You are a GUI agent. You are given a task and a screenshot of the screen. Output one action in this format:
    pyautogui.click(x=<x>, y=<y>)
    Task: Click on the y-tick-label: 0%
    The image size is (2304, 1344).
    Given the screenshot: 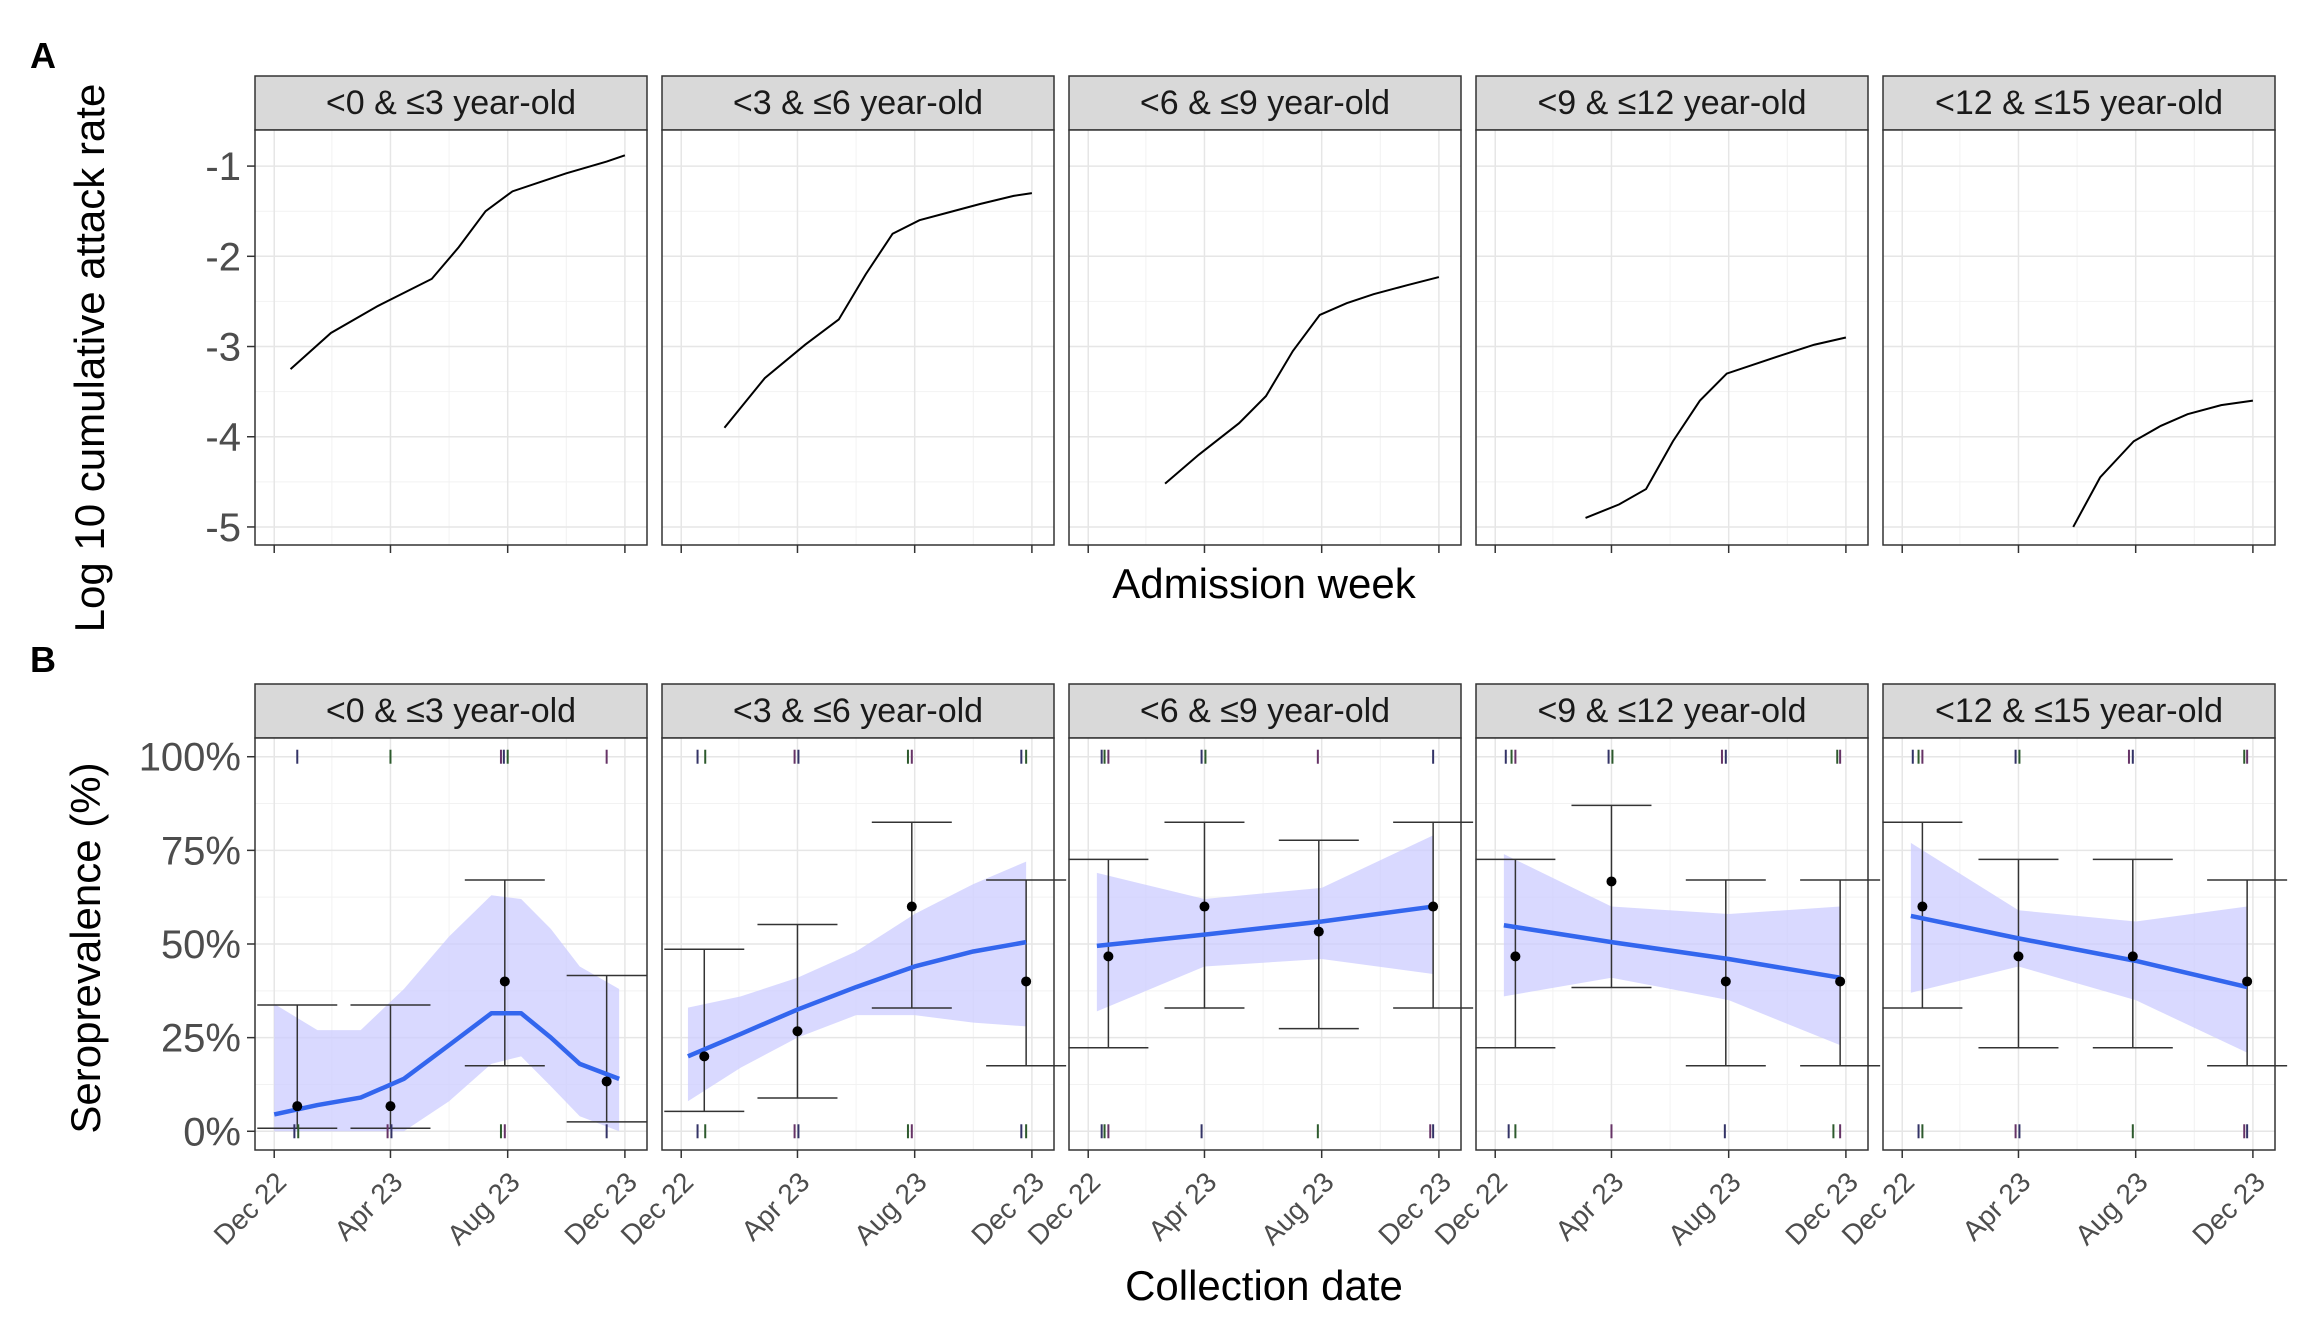 What is the action you would take?
    pyautogui.click(x=212, y=1132)
    